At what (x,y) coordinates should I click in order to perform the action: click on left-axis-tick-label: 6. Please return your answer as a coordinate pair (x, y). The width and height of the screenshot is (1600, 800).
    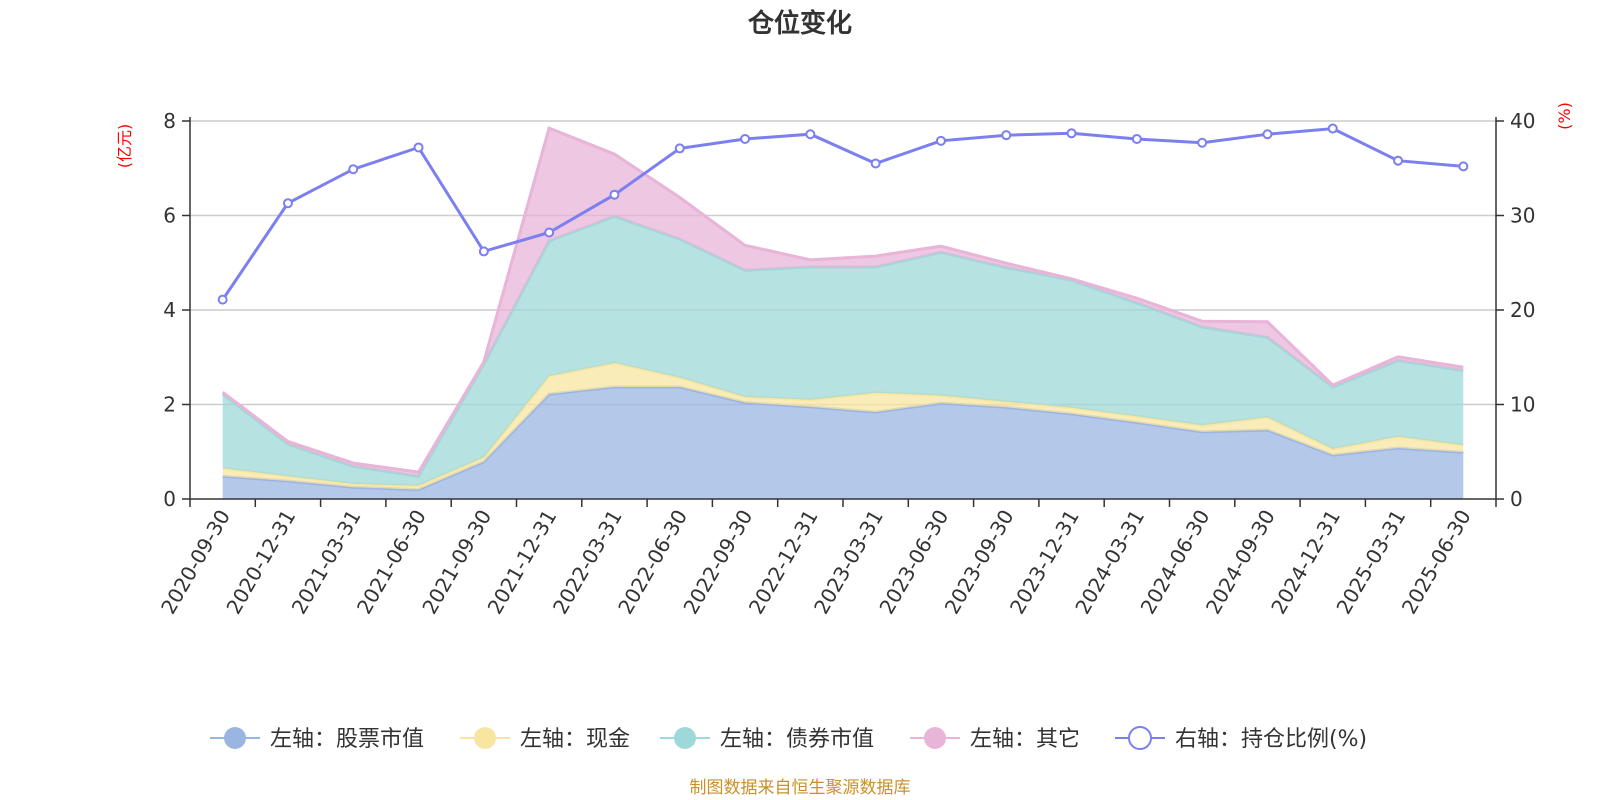
    Looking at the image, I should click on (169, 216).